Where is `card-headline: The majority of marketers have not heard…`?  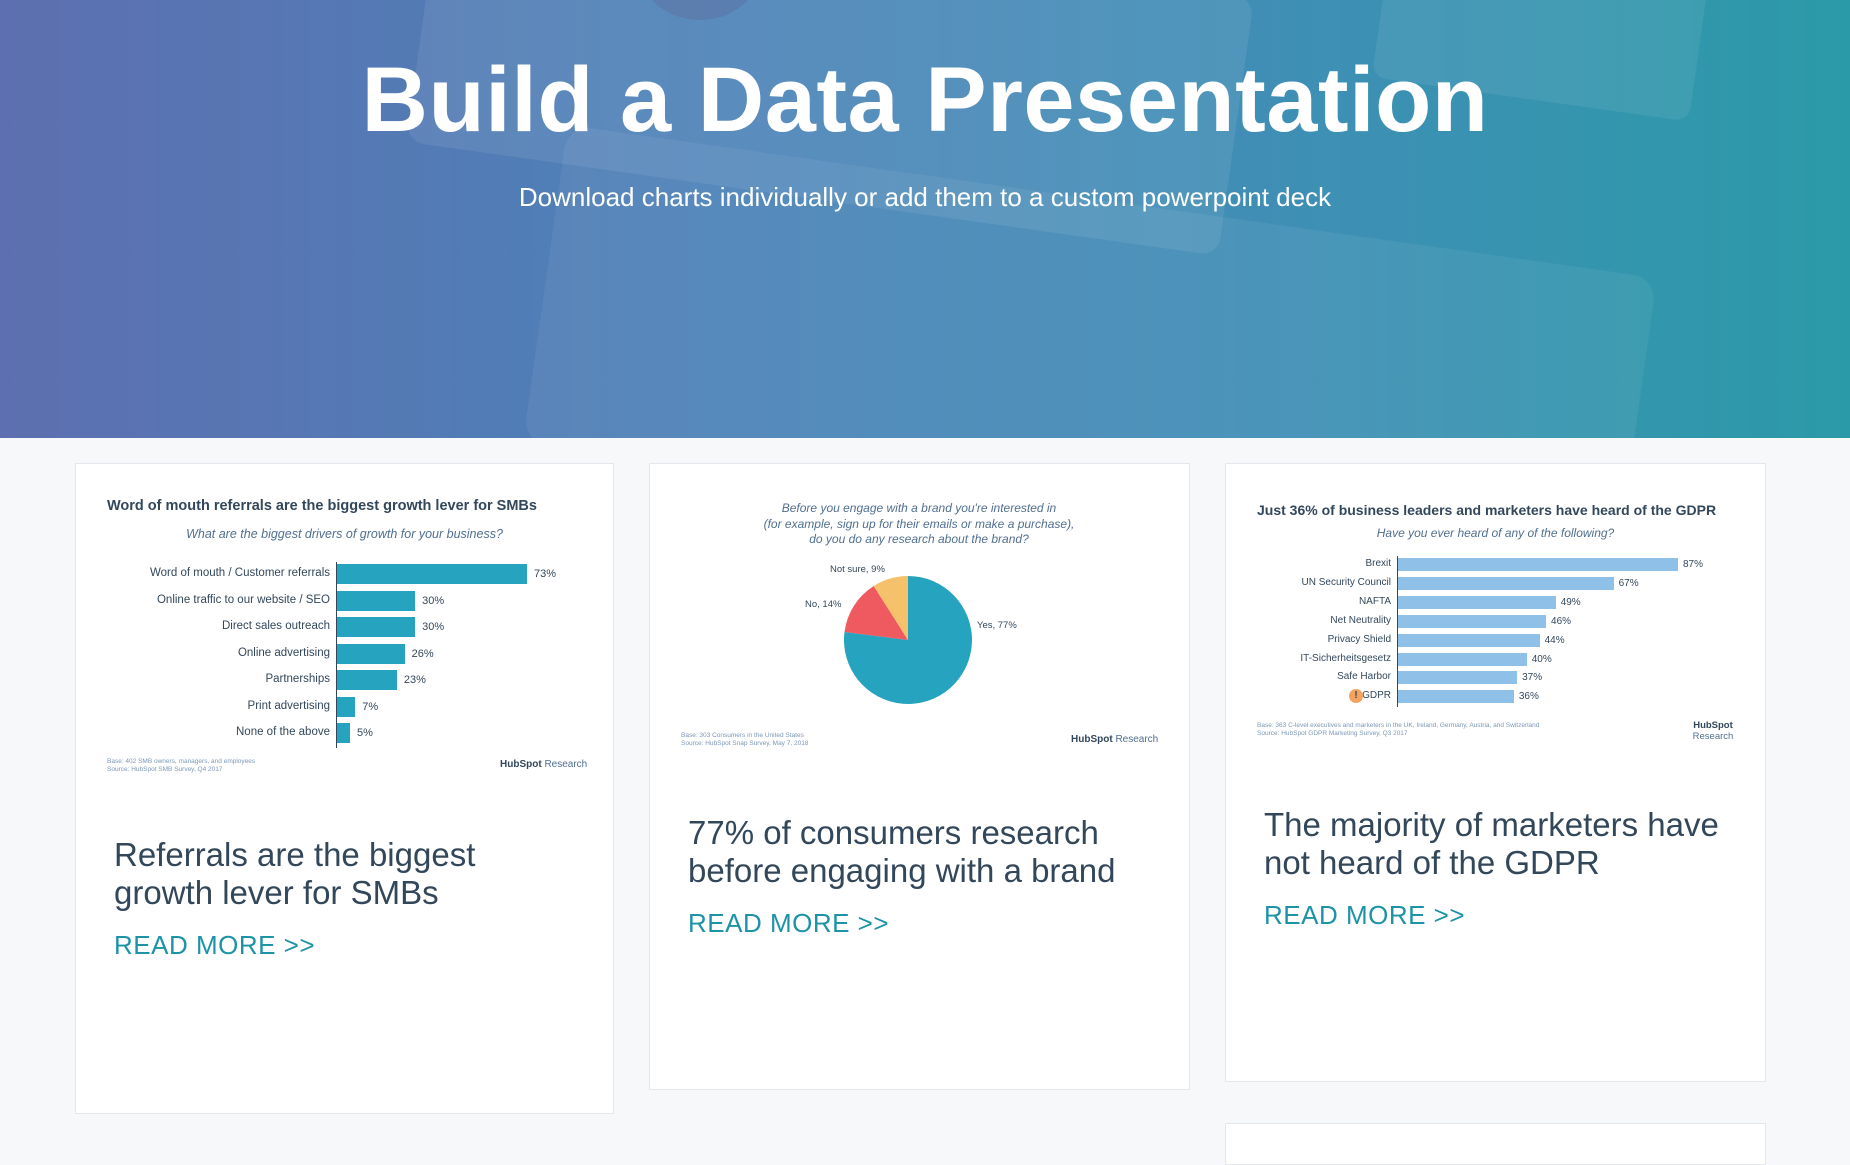
card-headline: The majority of marketers have not heard… is located at coordinates (1491, 843).